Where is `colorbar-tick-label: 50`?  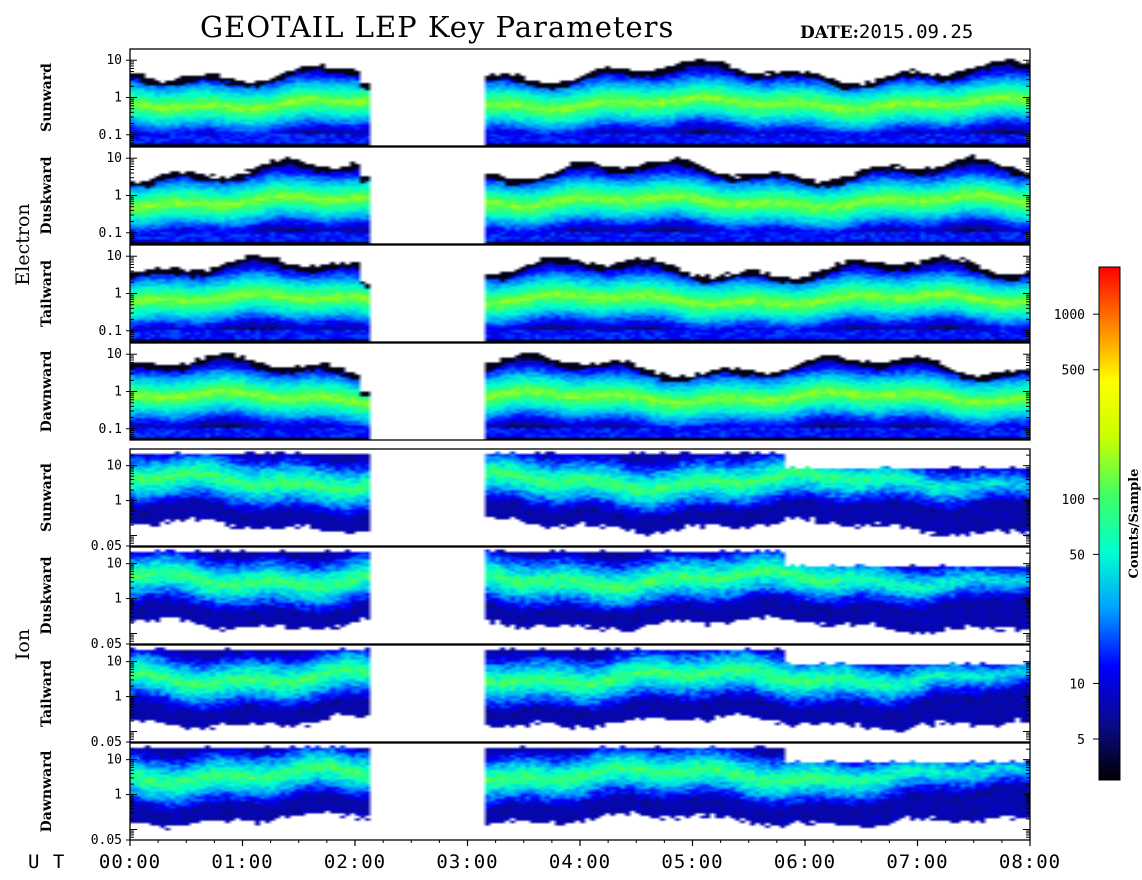 colorbar-tick-label: 50 is located at coordinates (1077, 555).